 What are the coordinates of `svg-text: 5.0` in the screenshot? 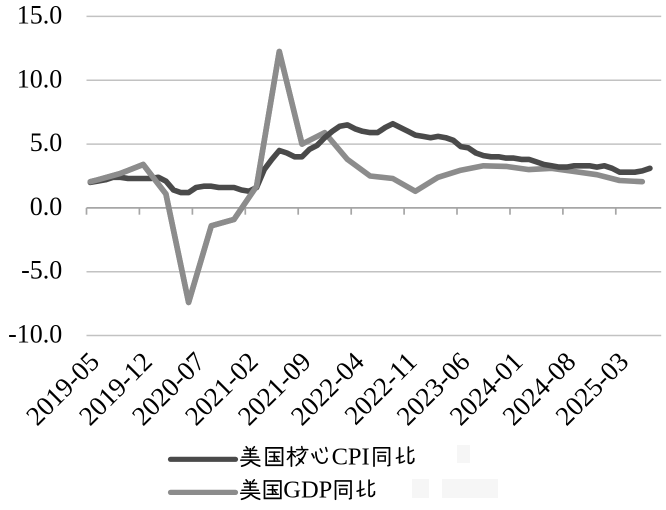 It's located at (46, 142).